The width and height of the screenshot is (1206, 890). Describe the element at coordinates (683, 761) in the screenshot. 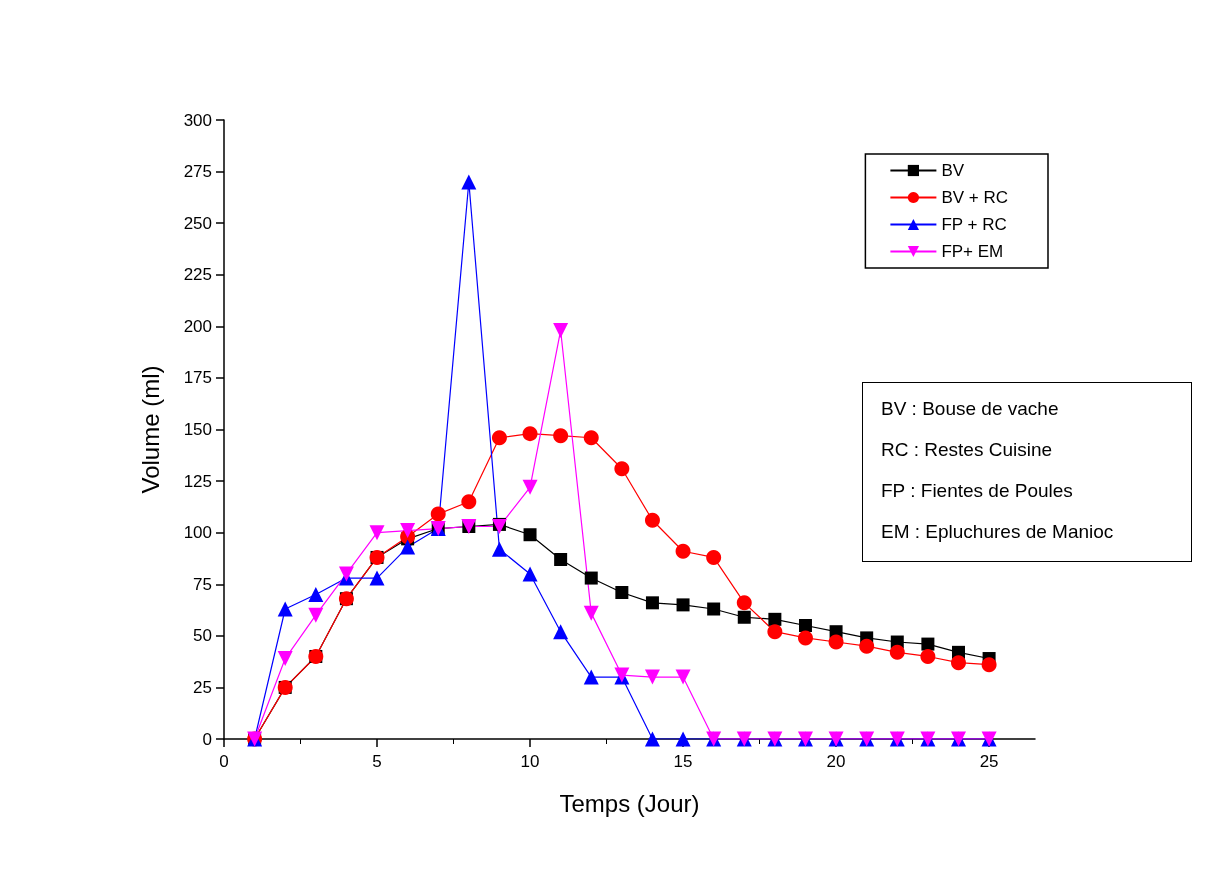

I see `x-tick-label: 15` at that location.